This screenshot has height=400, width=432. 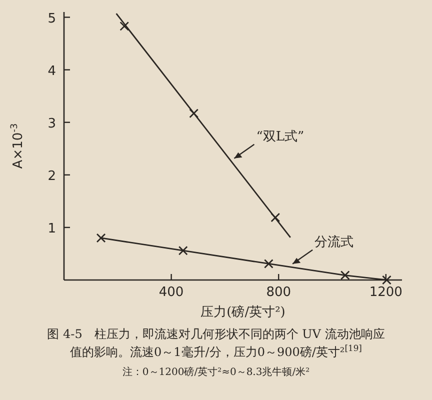 What do you see at coordinates (52, 71) in the screenshot?
I see `y-tick-label: 4` at bounding box center [52, 71].